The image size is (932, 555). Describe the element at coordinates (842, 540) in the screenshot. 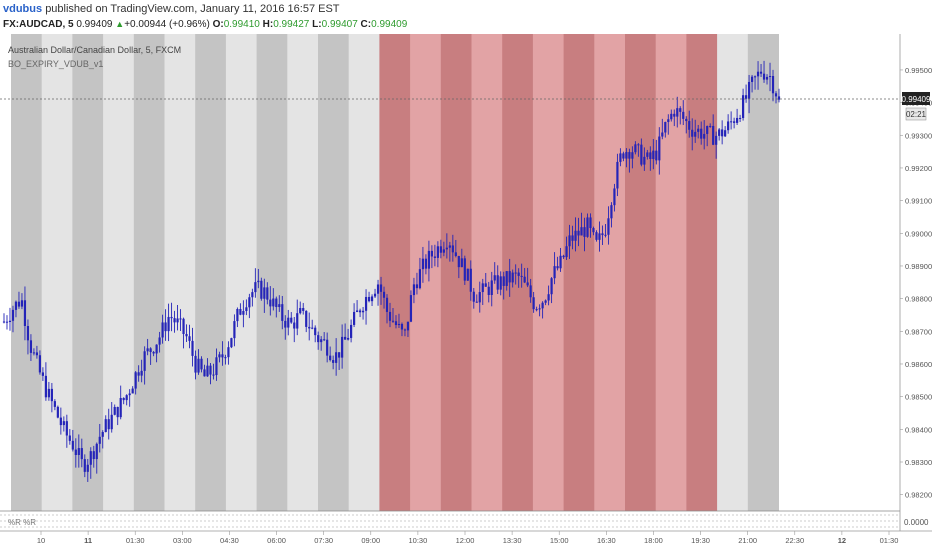

I see `time-tick-label: 12` at that location.